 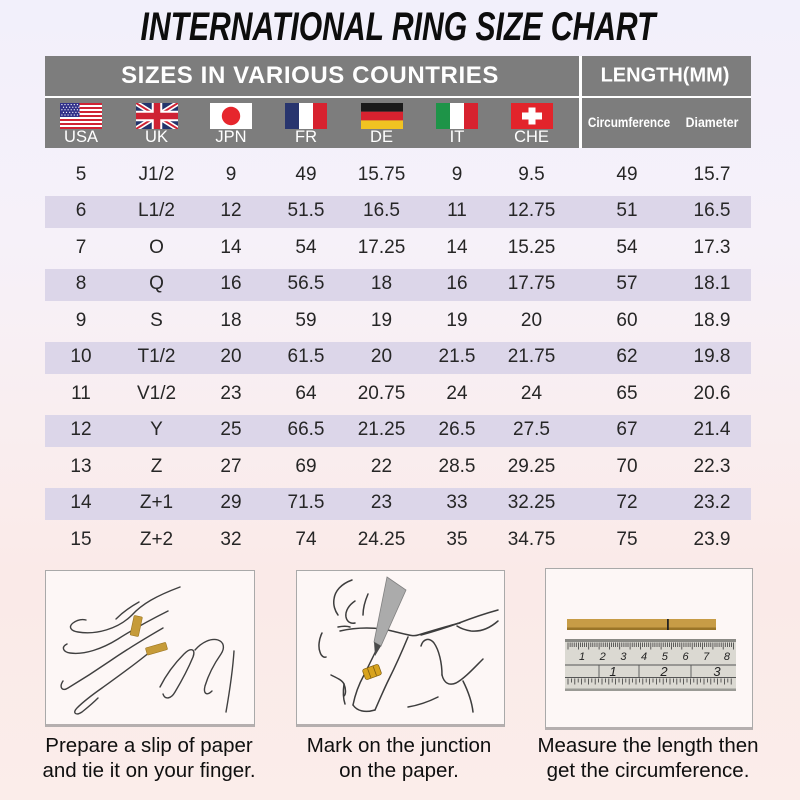 What do you see at coordinates (706, 657) in the screenshot?
I see `svg-text: 7` at bounding box center [706, 657].